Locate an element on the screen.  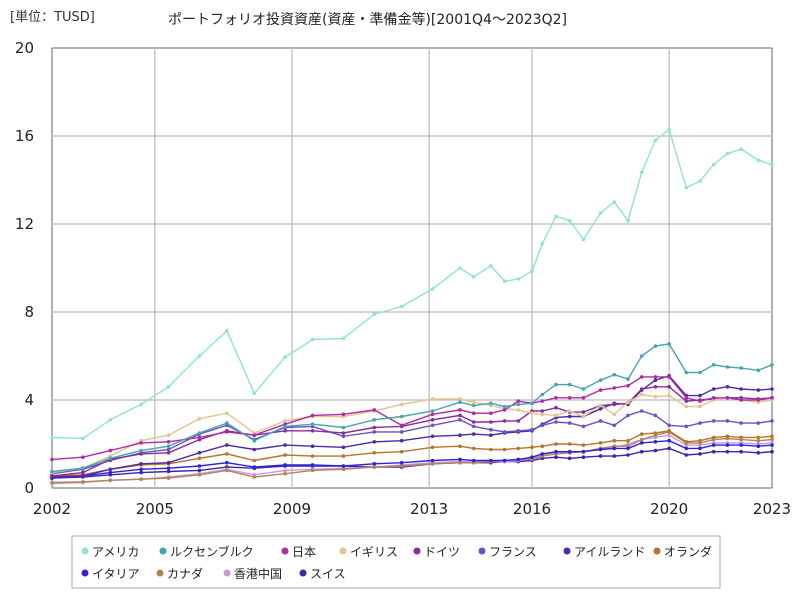
series-フランス is located at coordinates (412, 442).